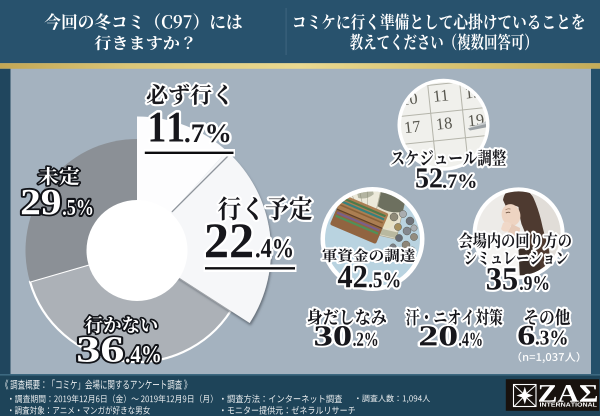 The image size is (600, 416). I want to click on svg-text: 18, so click(444, 123).